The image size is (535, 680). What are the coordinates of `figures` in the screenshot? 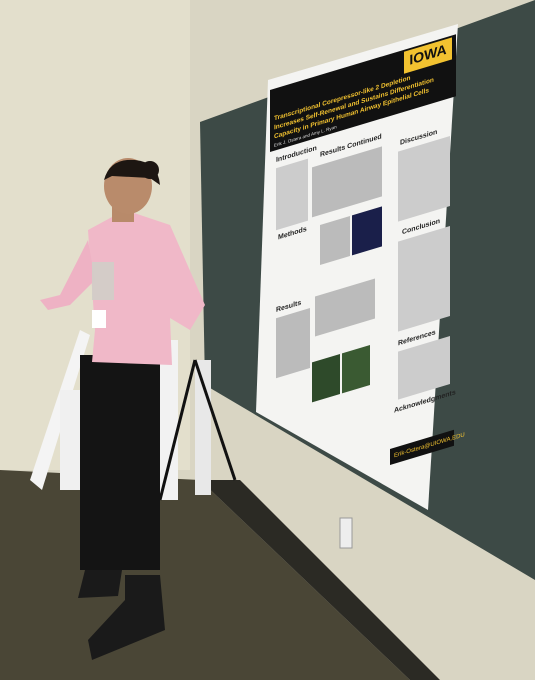 It's located at (329, 274).